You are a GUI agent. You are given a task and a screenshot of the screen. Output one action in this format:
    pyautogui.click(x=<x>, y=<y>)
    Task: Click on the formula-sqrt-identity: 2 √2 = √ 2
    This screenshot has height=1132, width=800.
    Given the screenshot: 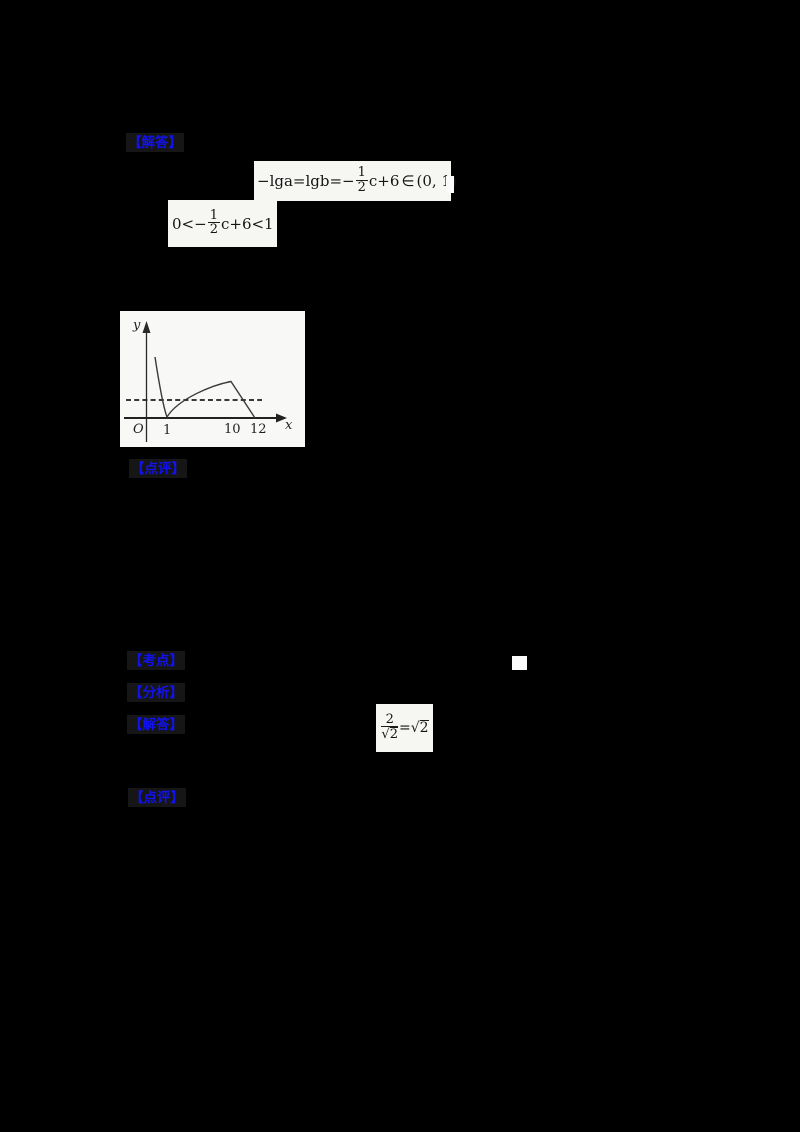 What is the action you would take?
    pyautogui.click(x=404, y=728)
    